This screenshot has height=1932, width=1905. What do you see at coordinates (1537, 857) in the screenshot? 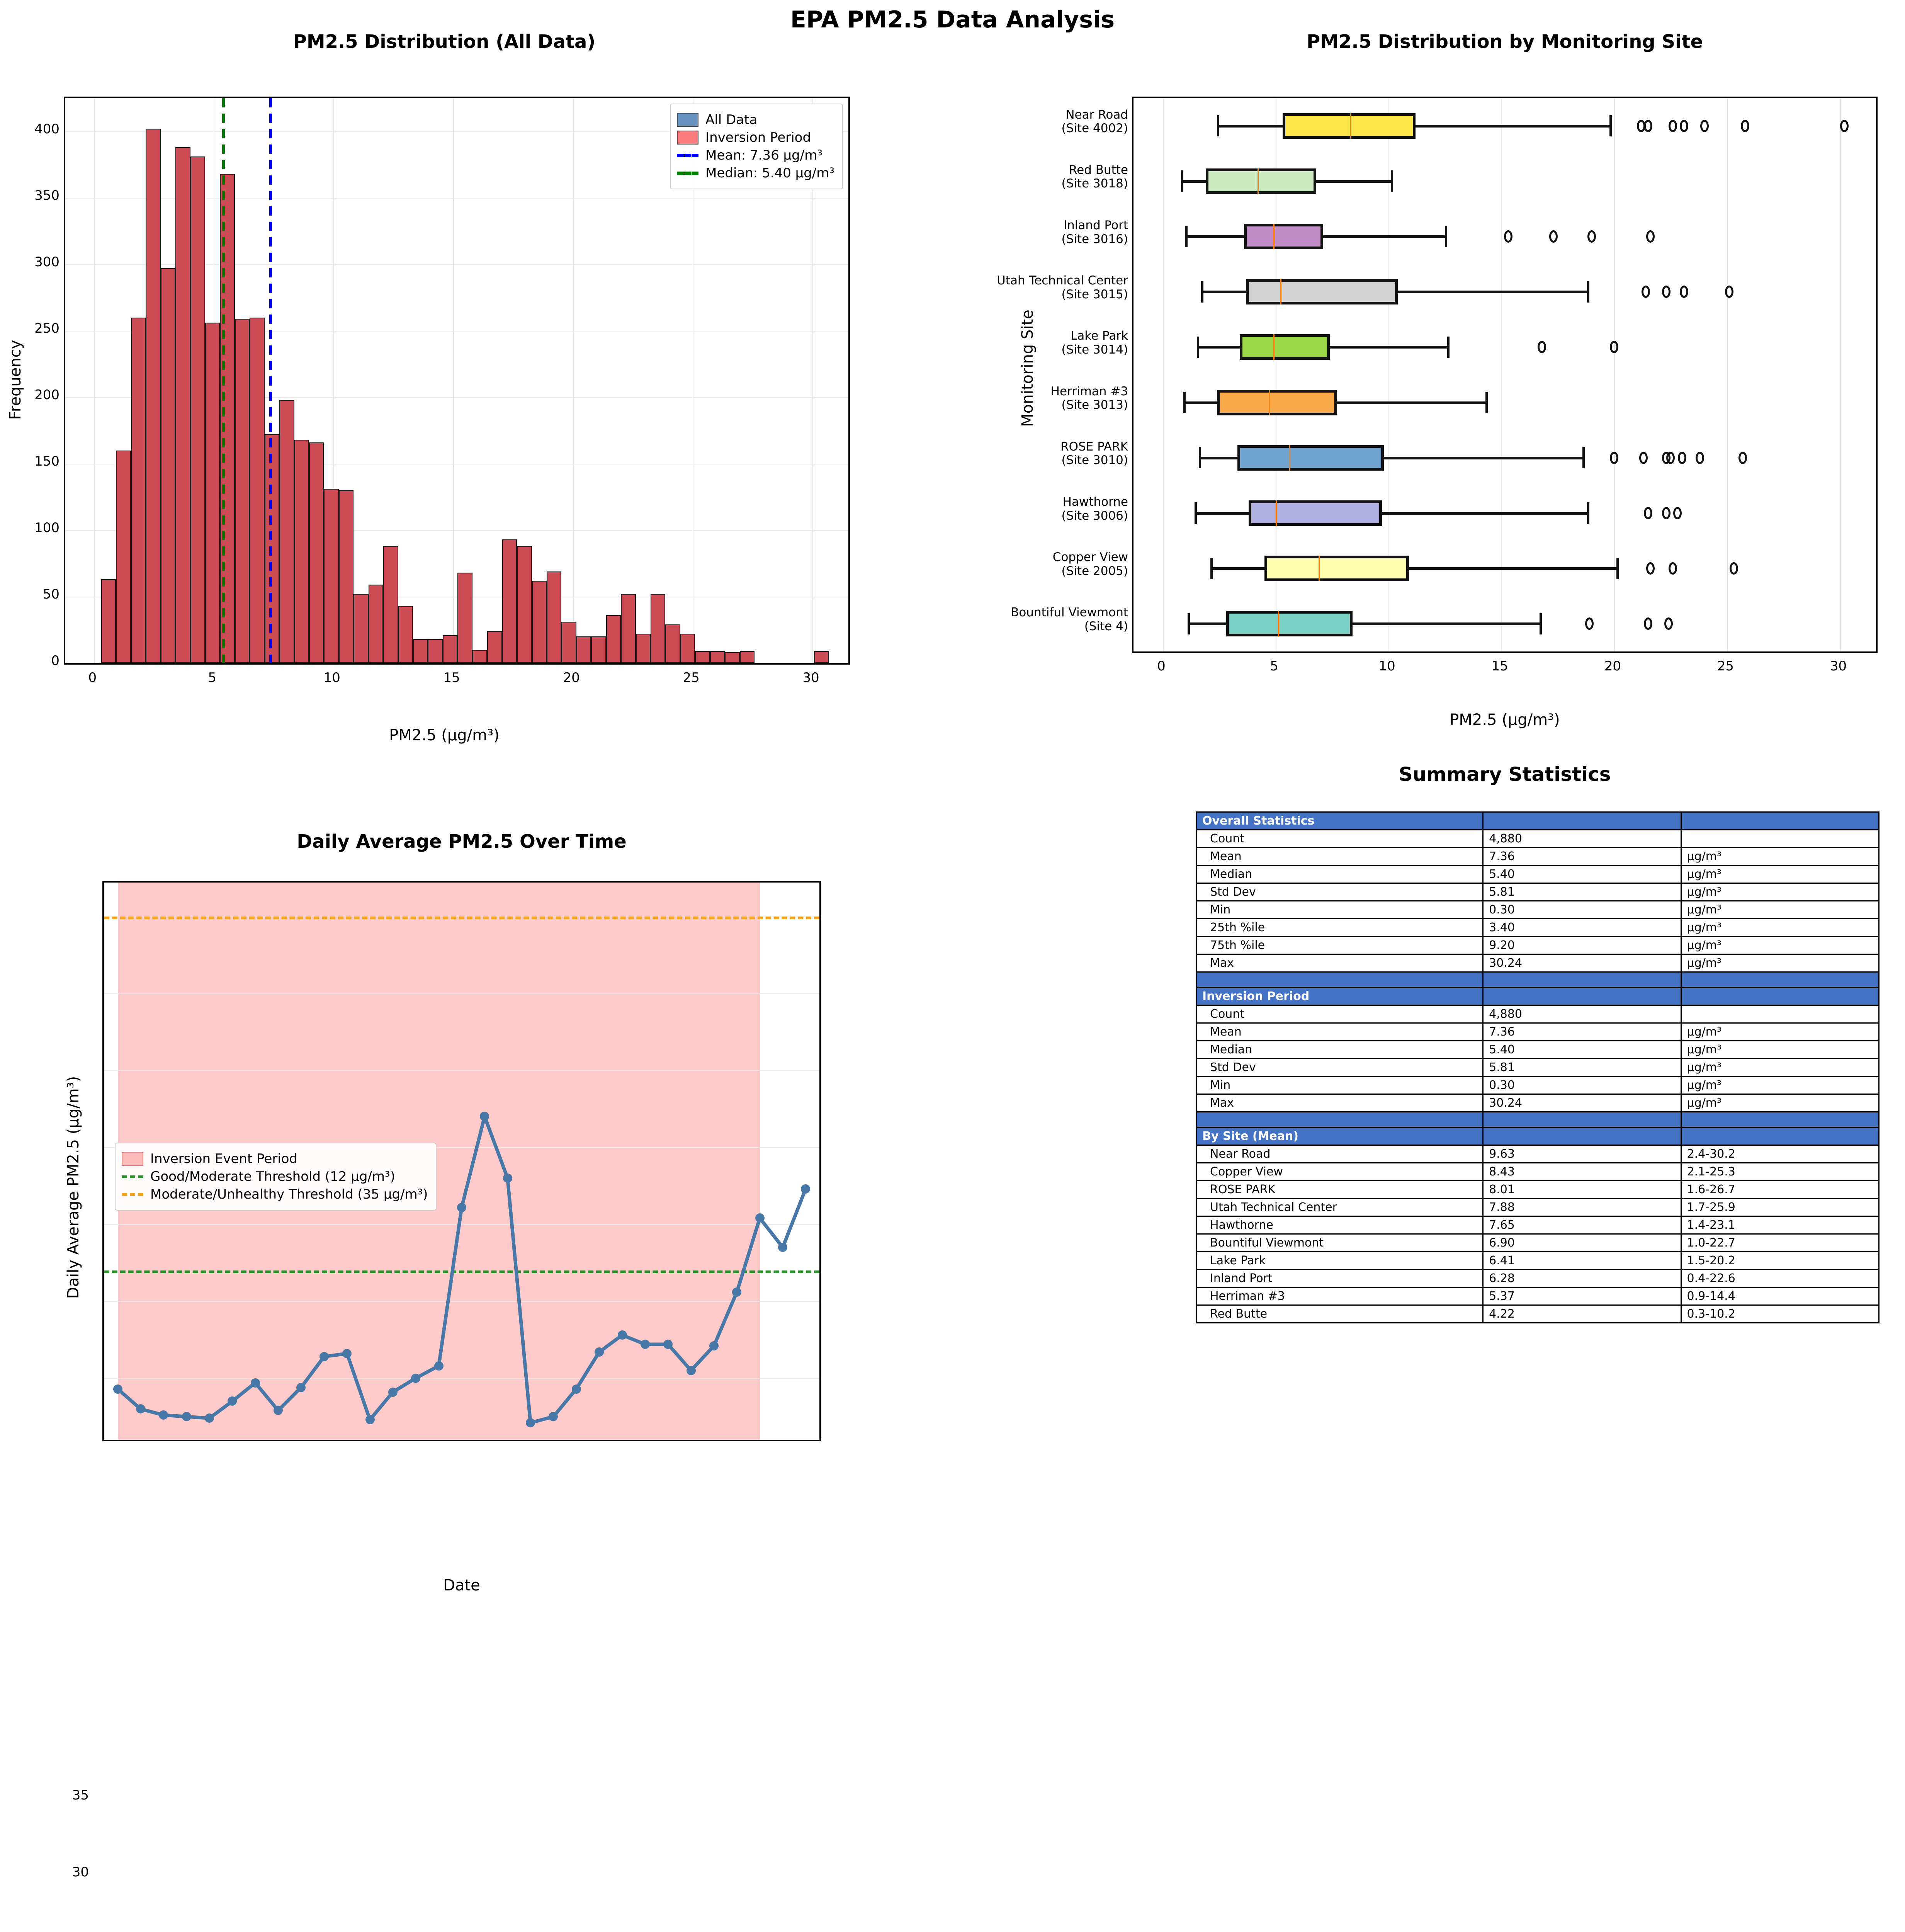
I see `table-row: Mean 7.36 µg/m³` at bounding box center [1537, 857].